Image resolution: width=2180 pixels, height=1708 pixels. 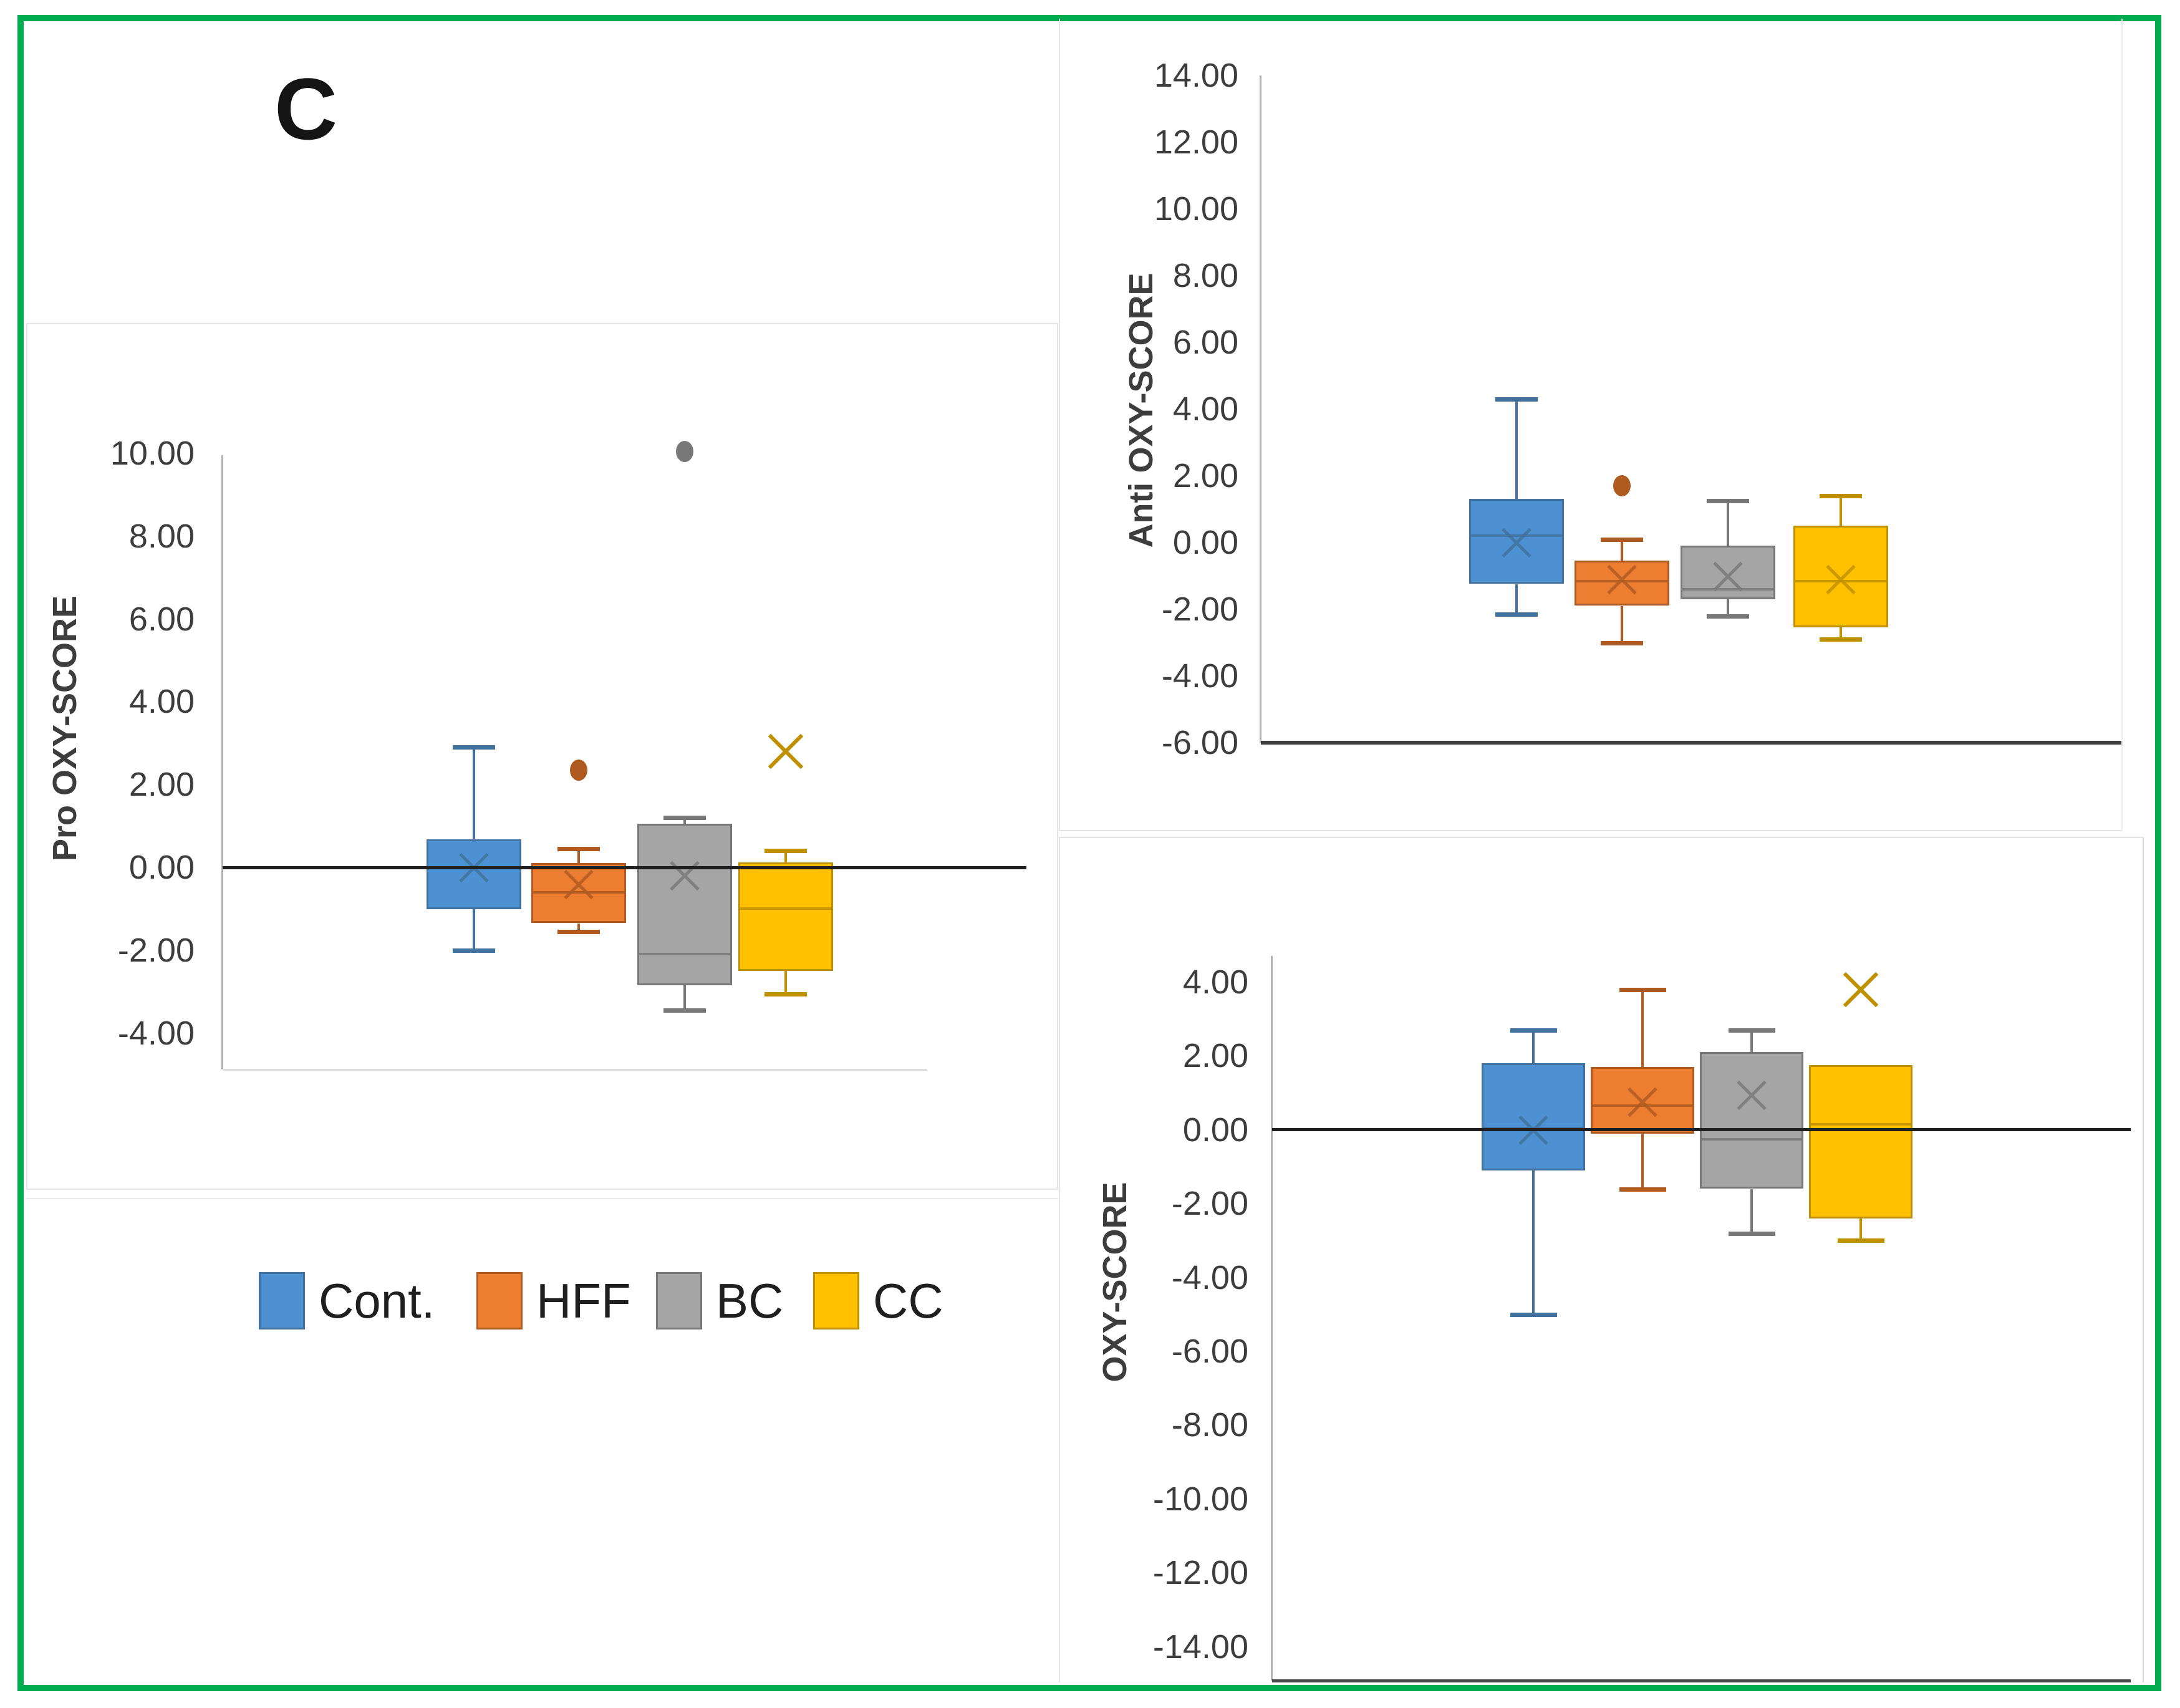 What do you see at coordinates (161, 867) in the screenshot?
I see `y-tick-label: 0.00` at bounding box center [161, 867].